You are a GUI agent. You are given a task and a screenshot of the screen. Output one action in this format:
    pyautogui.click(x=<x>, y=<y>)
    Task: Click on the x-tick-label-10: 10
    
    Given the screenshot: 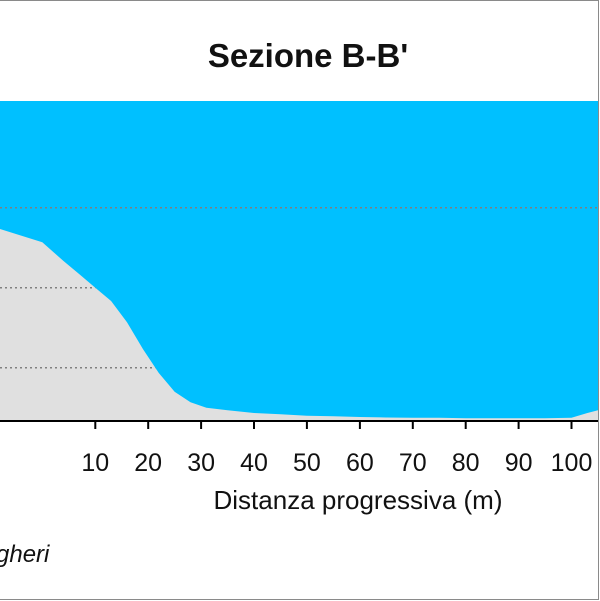 What is the action you would take?
    pyautogui.click(x=95, y=463)
    